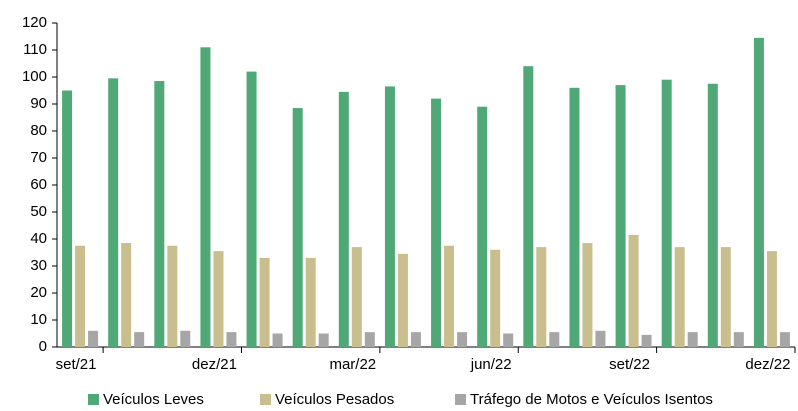  I want to click on y-tick-label: 100, so click(34, 76).